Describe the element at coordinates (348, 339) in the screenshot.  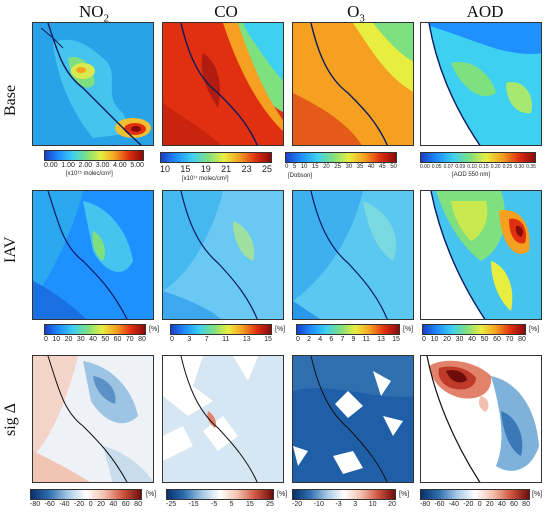
I see `colorbar-ticks-iav-o3: 0 2 4 6 7 9 11 13 15` at that location.